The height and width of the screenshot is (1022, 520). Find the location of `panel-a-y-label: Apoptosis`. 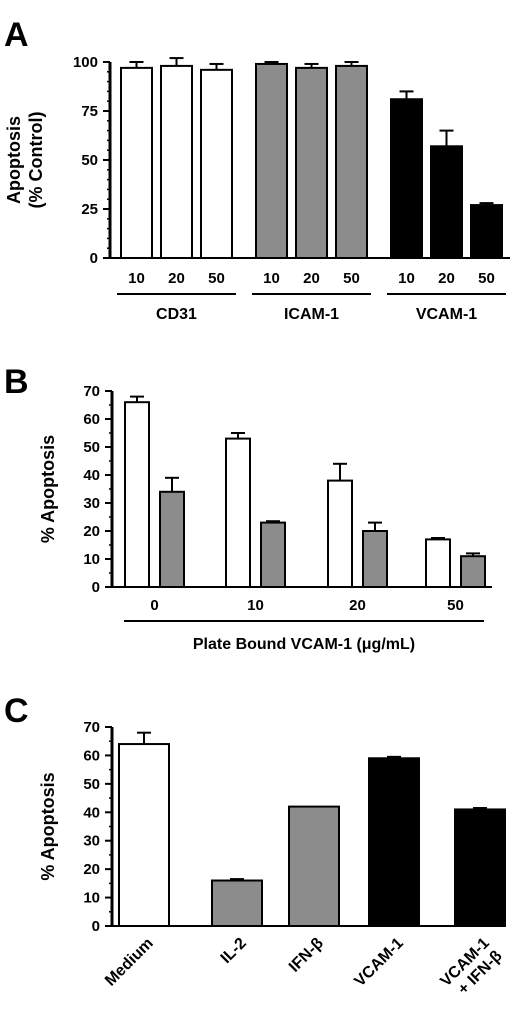

panel-a-y-label: Apoptosis is located at coordinates (14, 160).